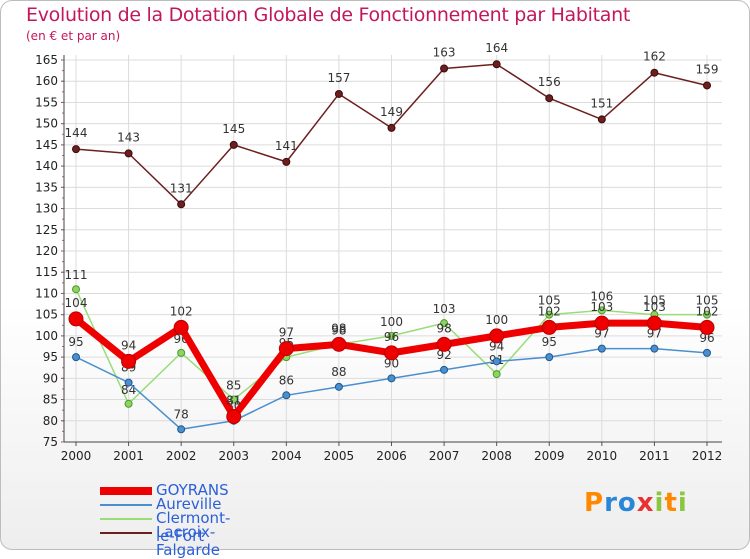  I want to click on data-label-lacroix-falgarde: 156, so click(549, 82).